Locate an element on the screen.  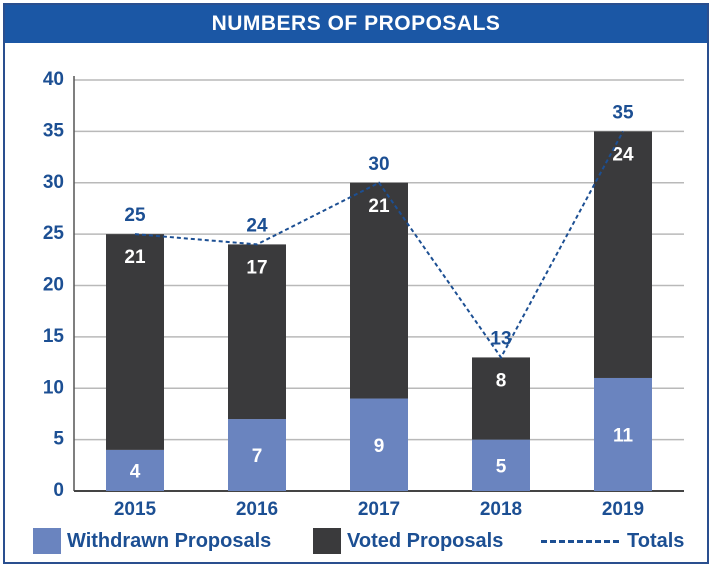
y-tick-label: 20 is located at coordinates (53, 285).